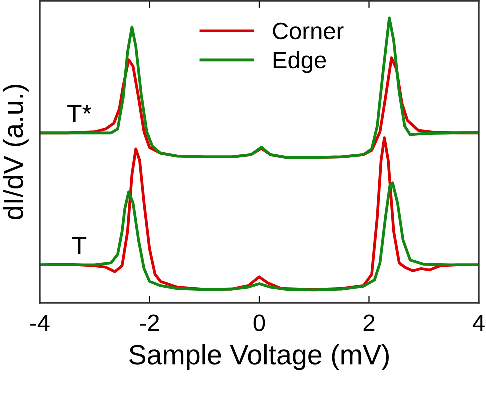  What do you see at coordinates (80, 113) in the screenshot?
I see `annotation: T*` at bounding box center [80, 113].